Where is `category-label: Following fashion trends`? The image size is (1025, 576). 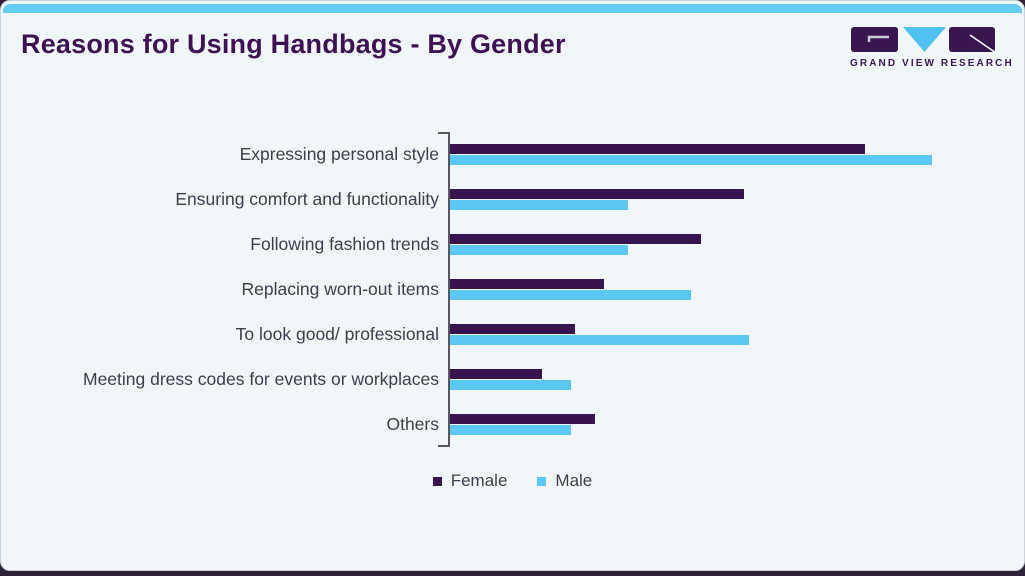 category-label: Following fashion trends is located at coordinates (344, 244).